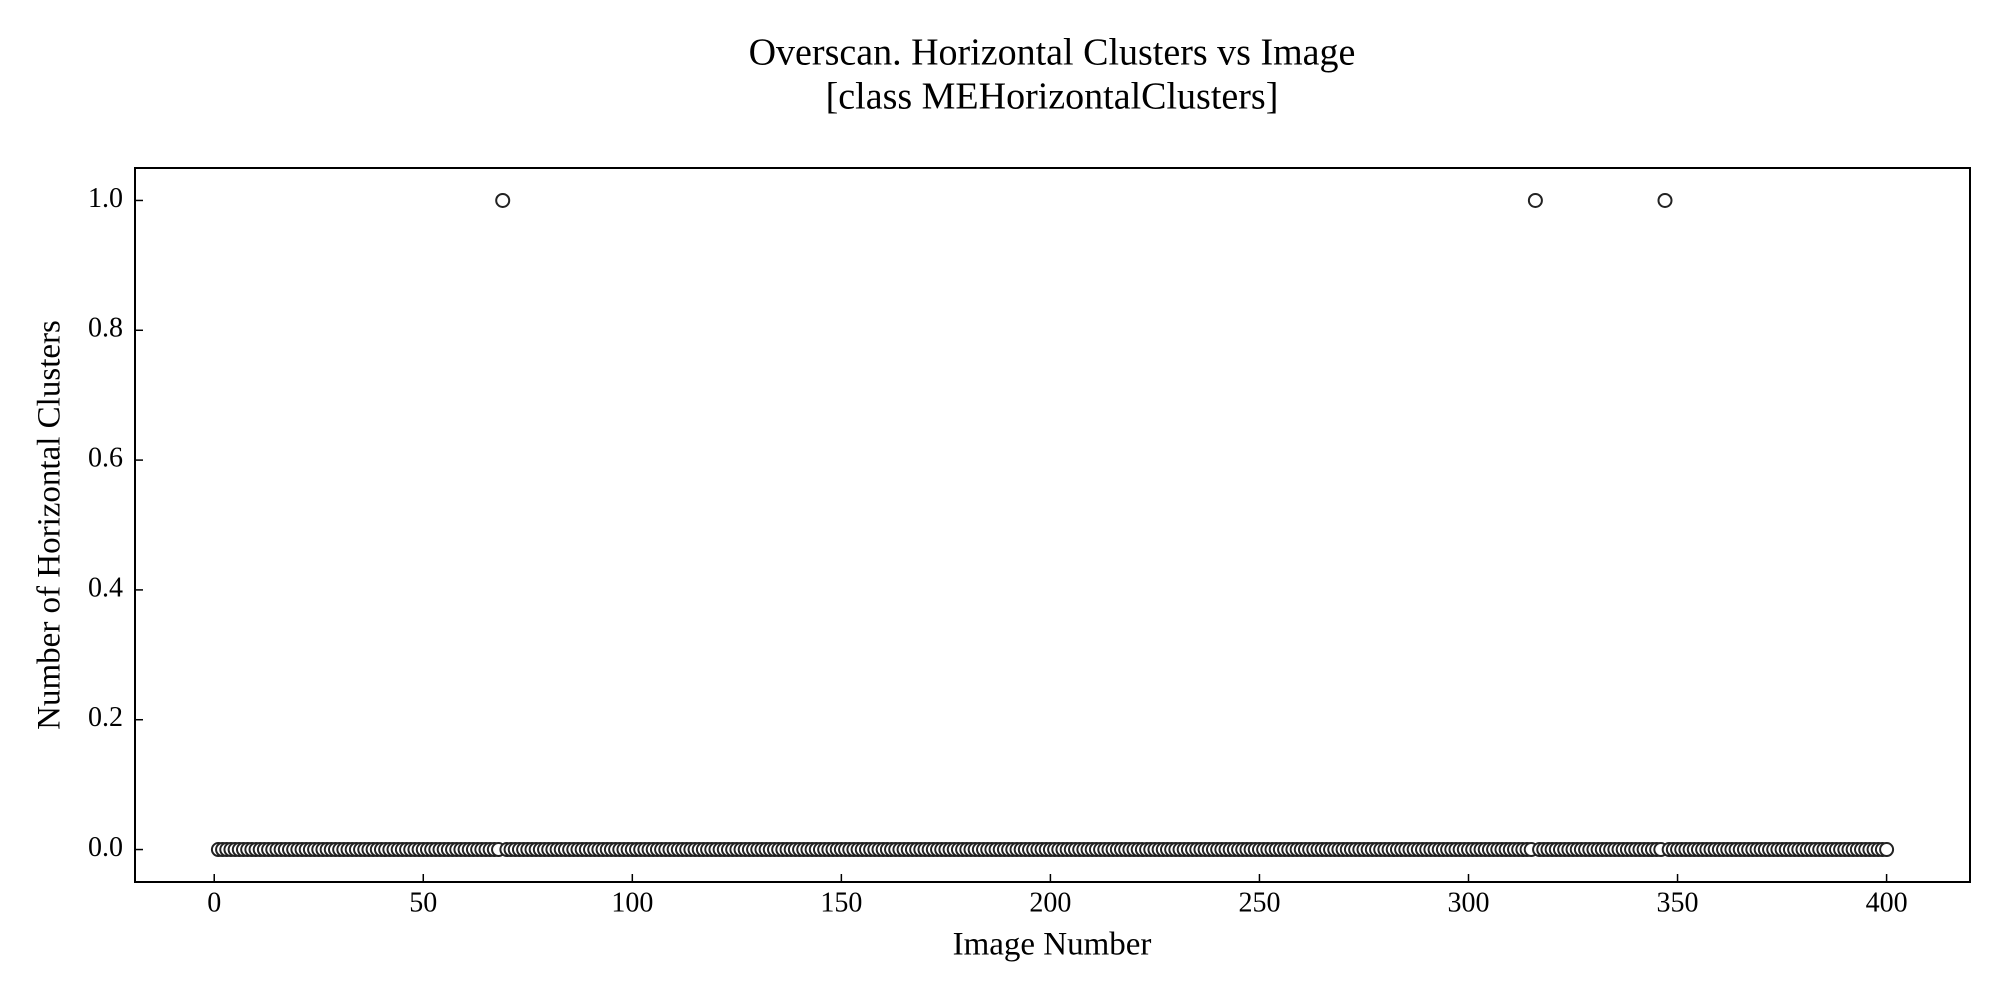 This screenshot has width=2000, height=1000. Describe the element at coordinates (214, 902) in the screenshot. I see `x-tick-label: 0` at that location.